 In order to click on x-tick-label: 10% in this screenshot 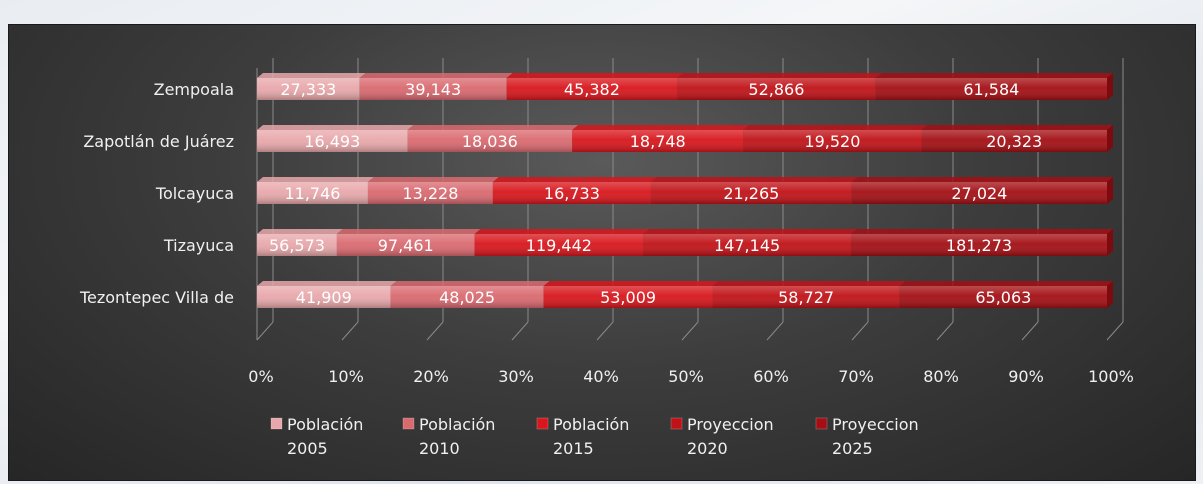, I will do `click(346, 376)`.